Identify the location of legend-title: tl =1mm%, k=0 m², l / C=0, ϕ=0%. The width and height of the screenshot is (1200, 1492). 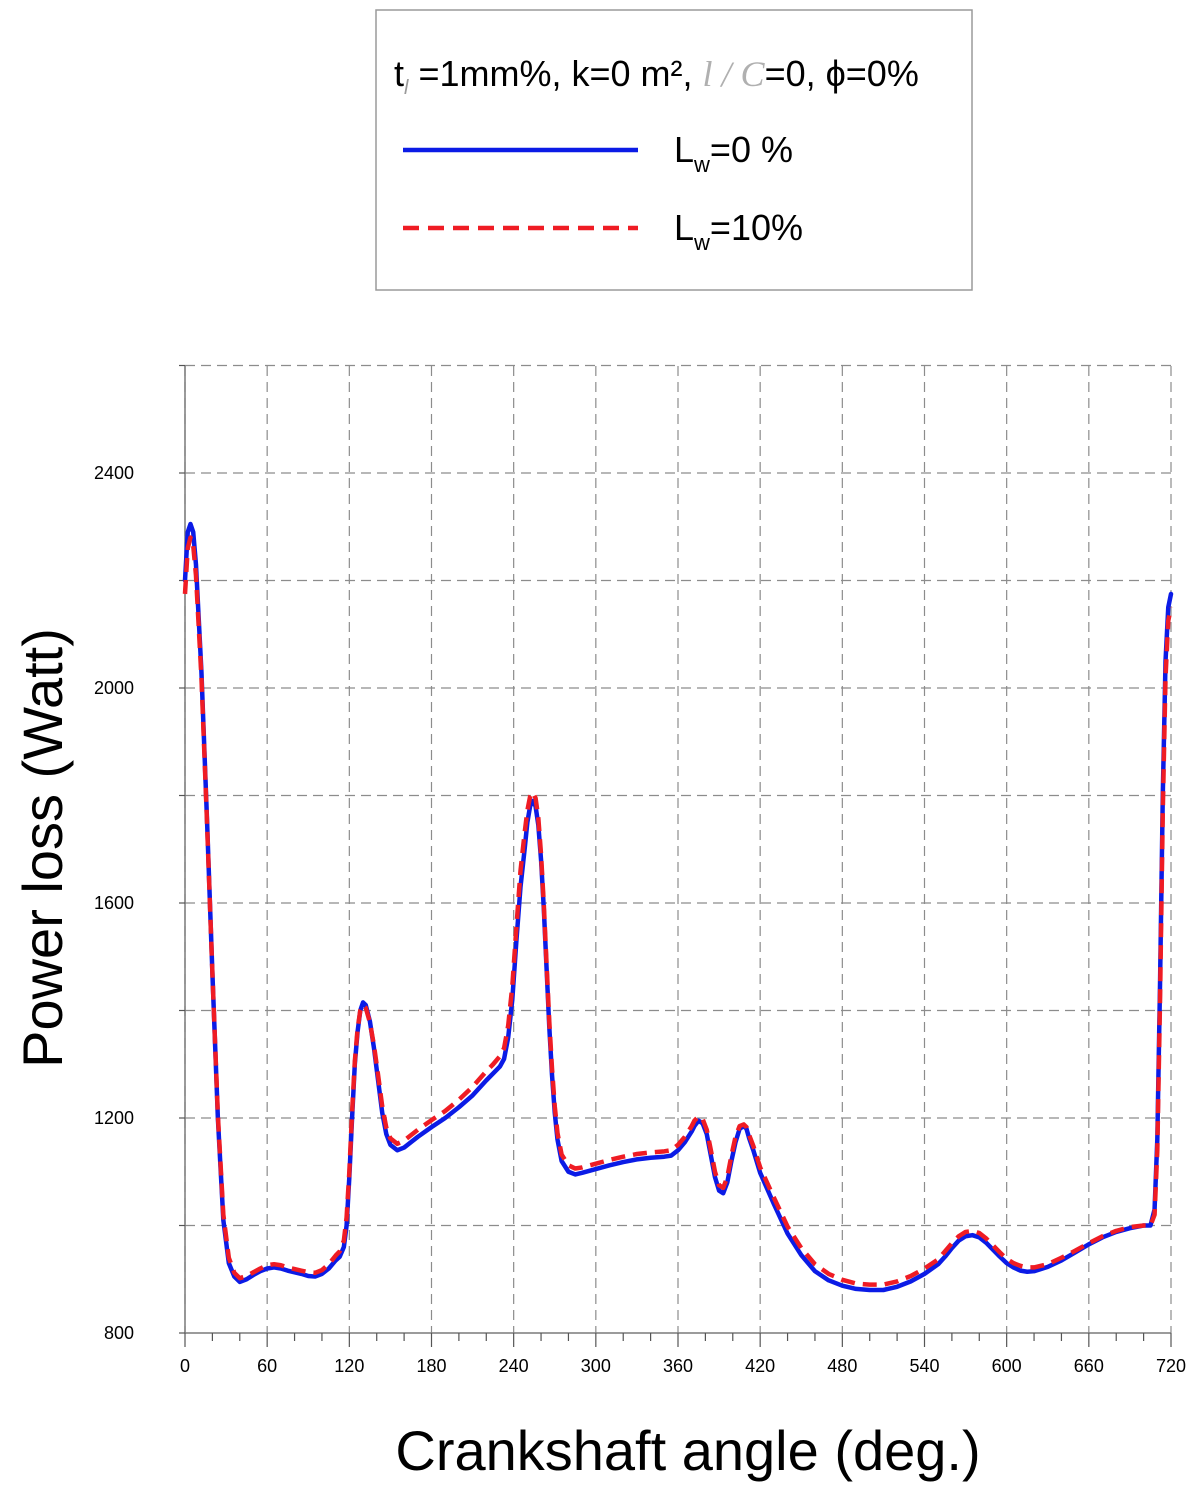
(656, 76).